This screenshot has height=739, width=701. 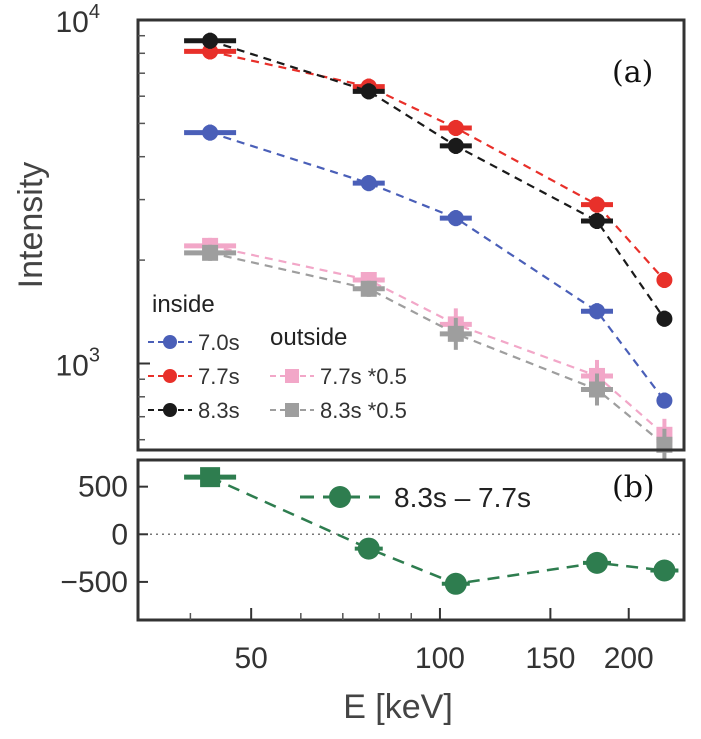 What do you see at coordinates (363, 376) in the screenshot?
I see `legend-label: 7.7s *0.5` at bounding box center [363, 376].